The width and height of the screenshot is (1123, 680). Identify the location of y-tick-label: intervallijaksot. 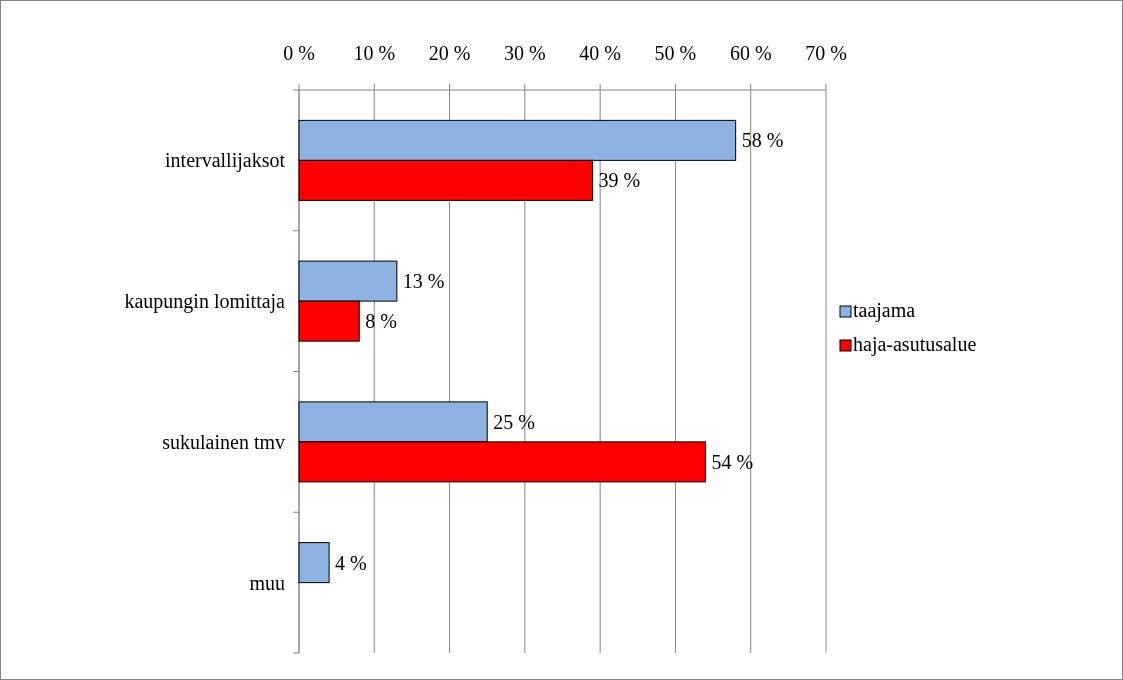
(225, 161).